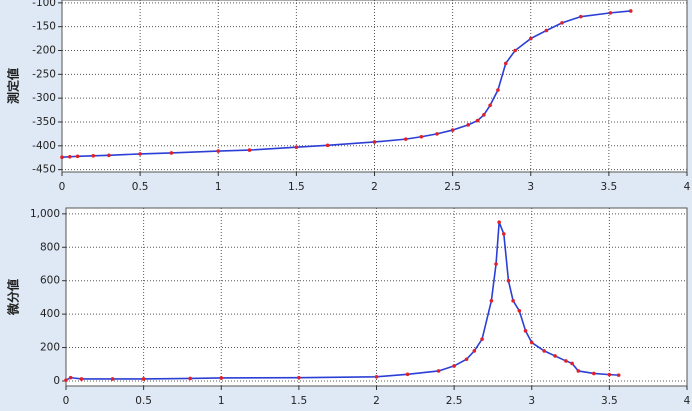  I want to click on y-tick-label: 1,000, so click(45, 214).